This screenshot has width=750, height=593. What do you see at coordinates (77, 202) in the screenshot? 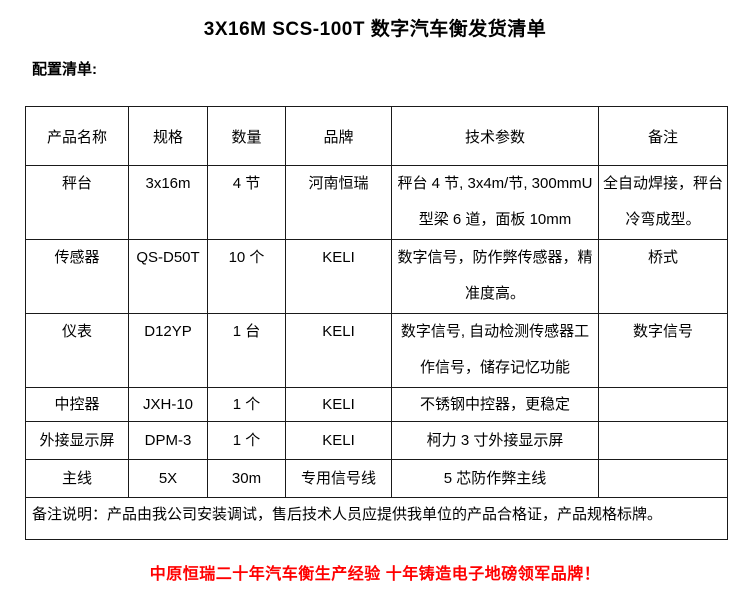
I see `cell-product-name: 秤台` at bounding box center [77, 202].